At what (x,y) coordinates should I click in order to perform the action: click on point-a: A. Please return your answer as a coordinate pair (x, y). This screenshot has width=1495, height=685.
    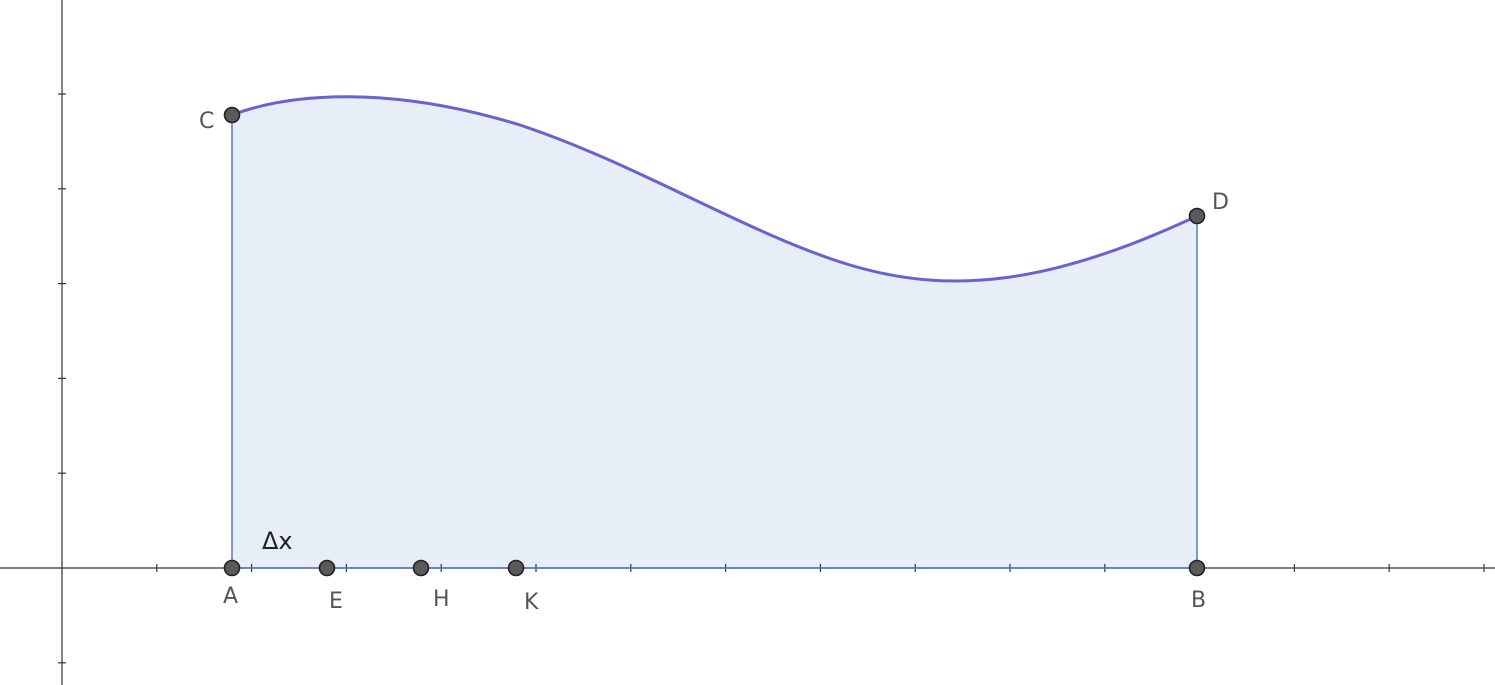
    Looking at the image, I should click on (232, 584).